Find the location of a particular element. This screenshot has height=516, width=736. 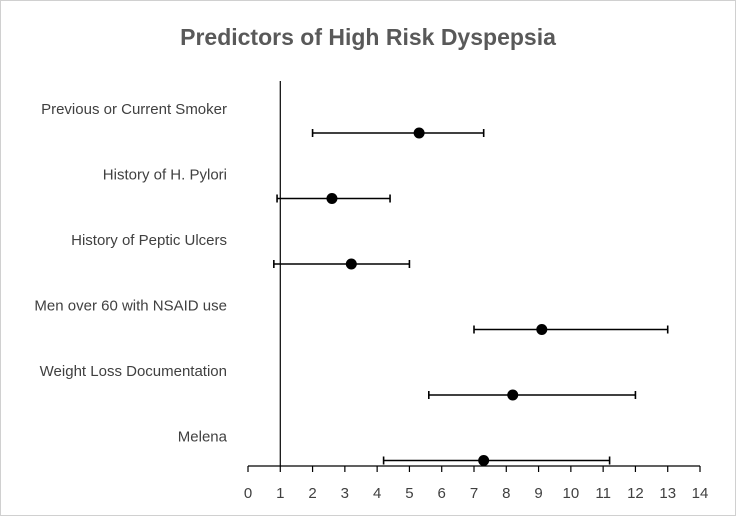

x-tick-label: 5 is located at coordinates (409, 493).